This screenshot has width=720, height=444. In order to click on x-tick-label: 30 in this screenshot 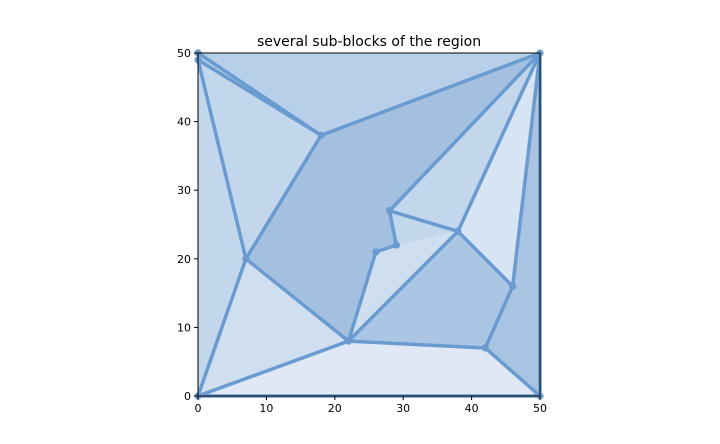, I will do `click(403, 408)`.